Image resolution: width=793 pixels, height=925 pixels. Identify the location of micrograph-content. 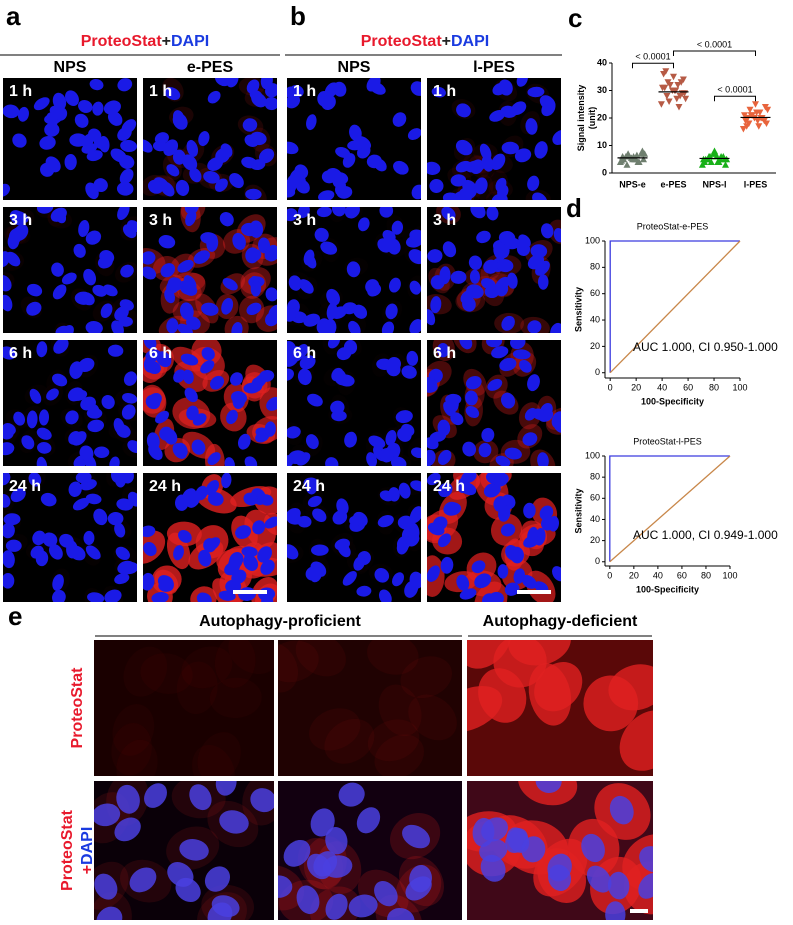
(184, 850).